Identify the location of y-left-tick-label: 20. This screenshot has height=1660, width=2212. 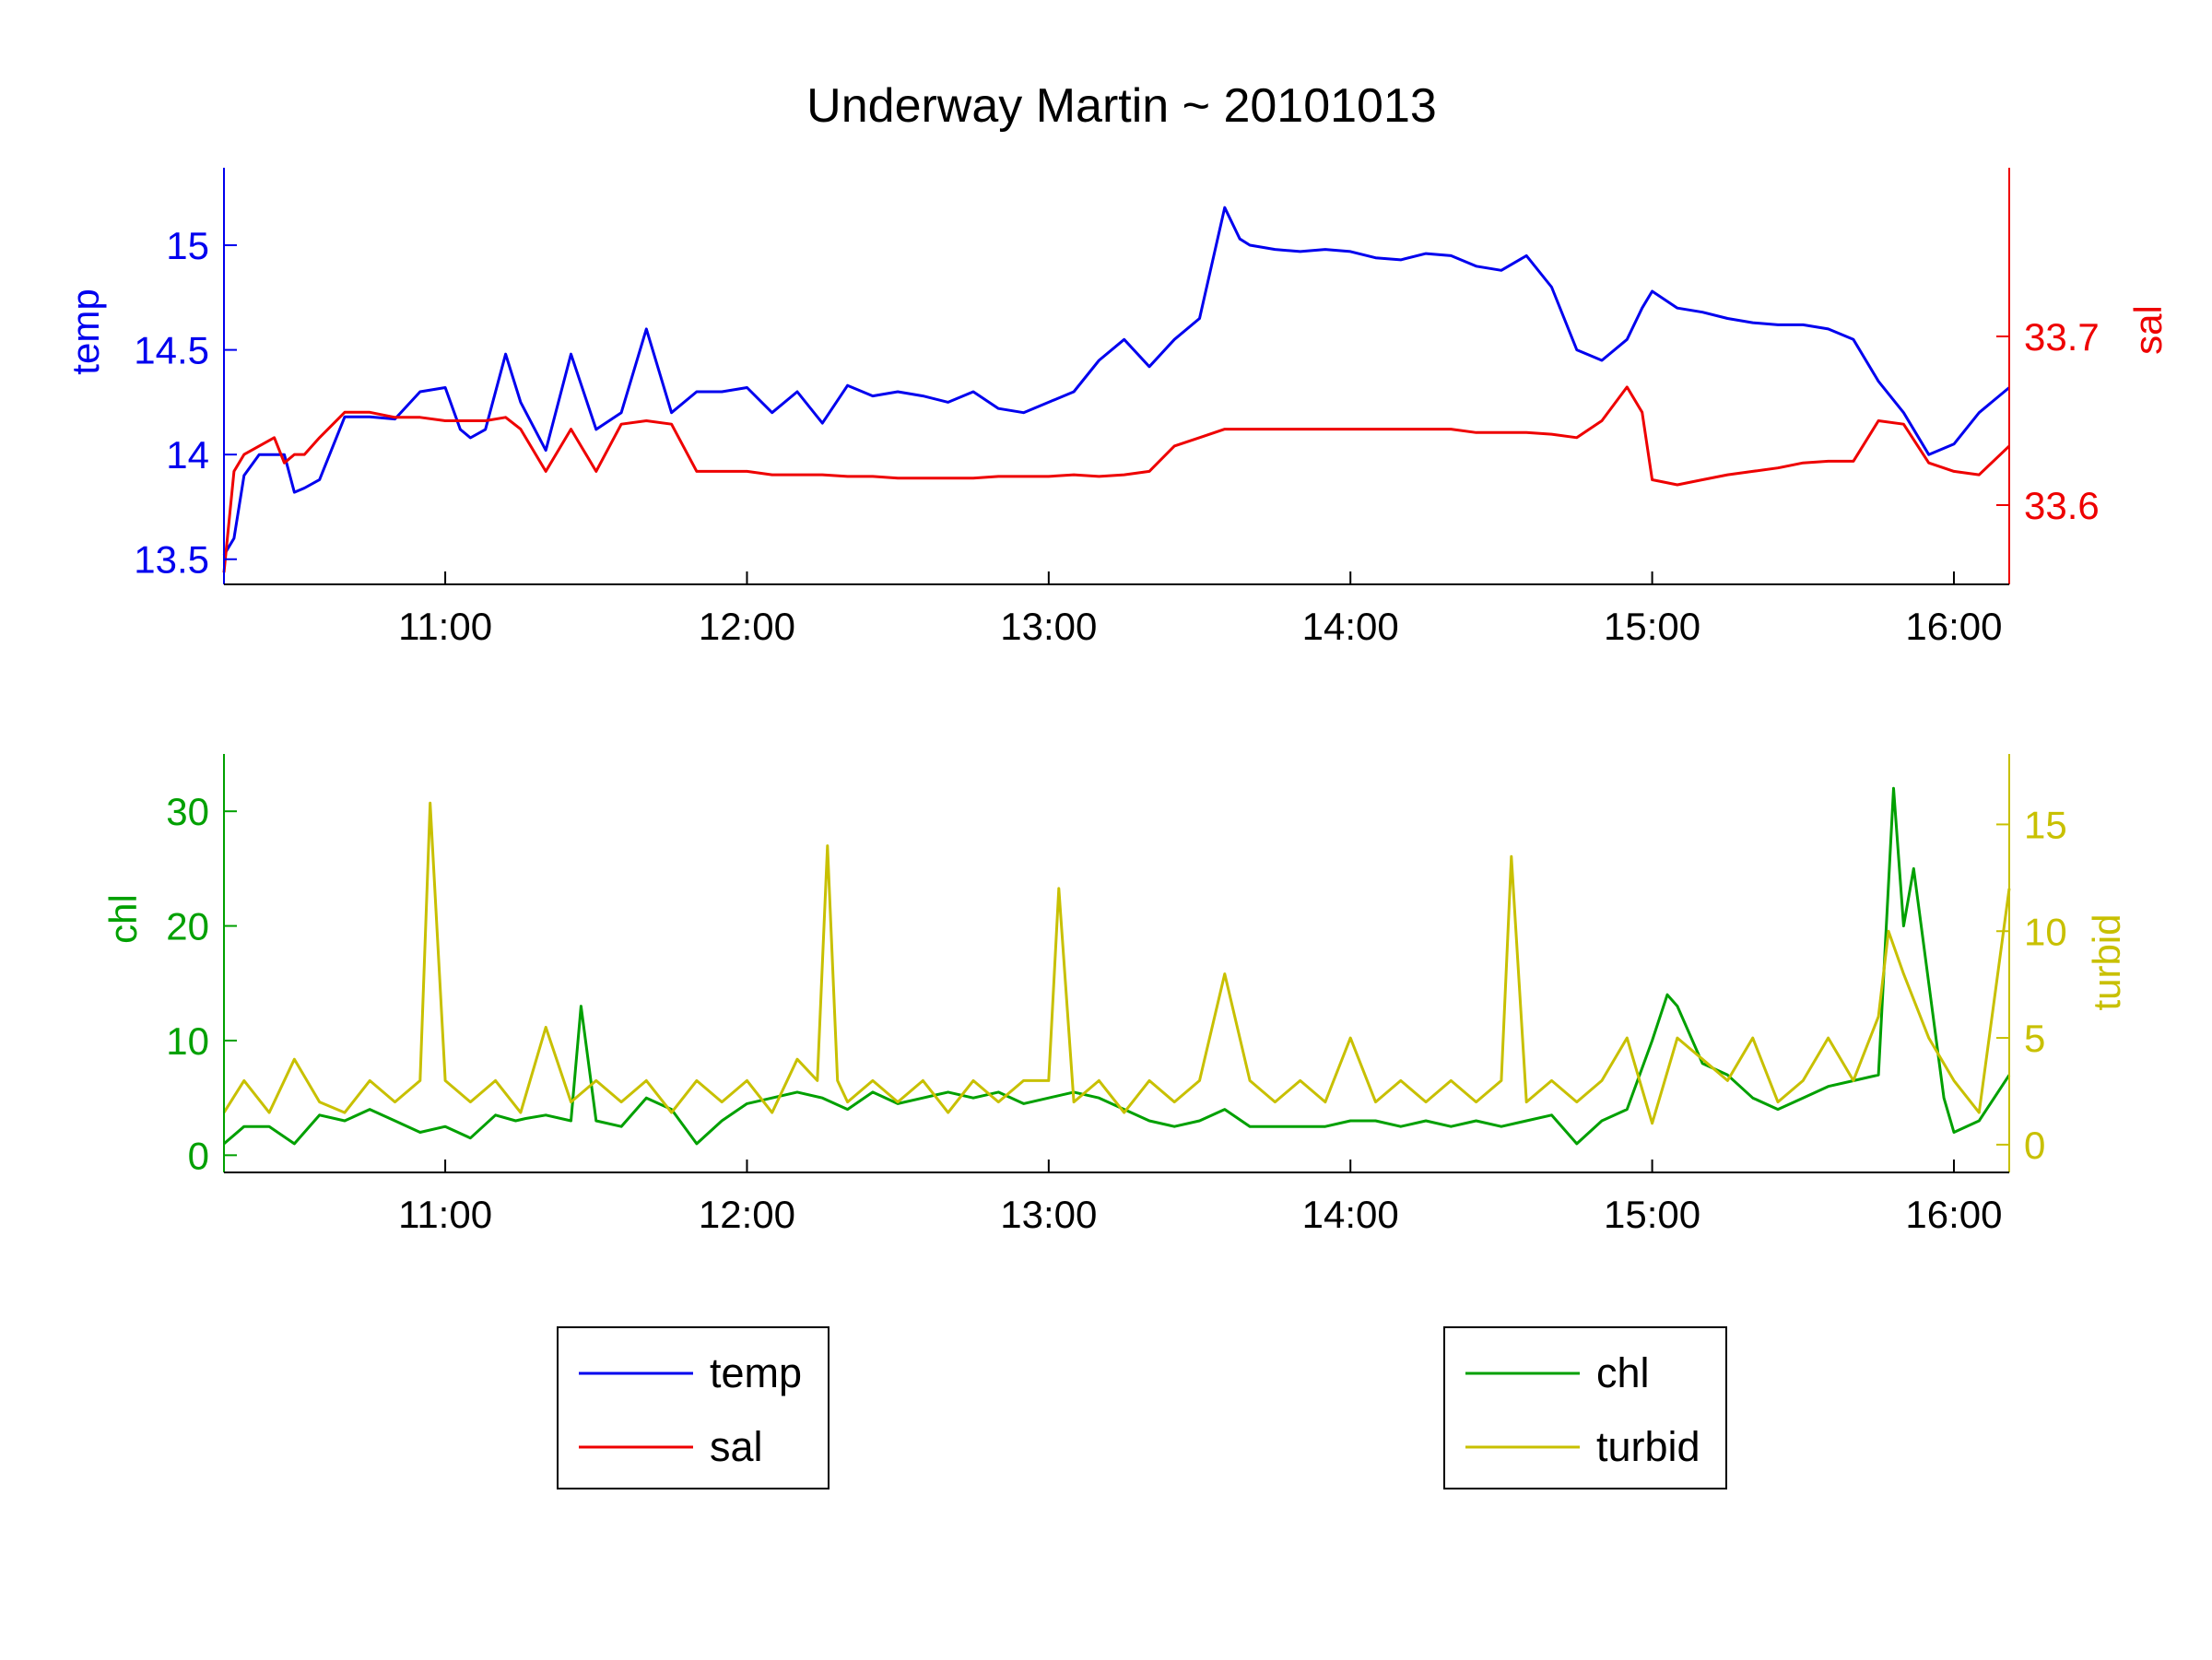
(187, 926).